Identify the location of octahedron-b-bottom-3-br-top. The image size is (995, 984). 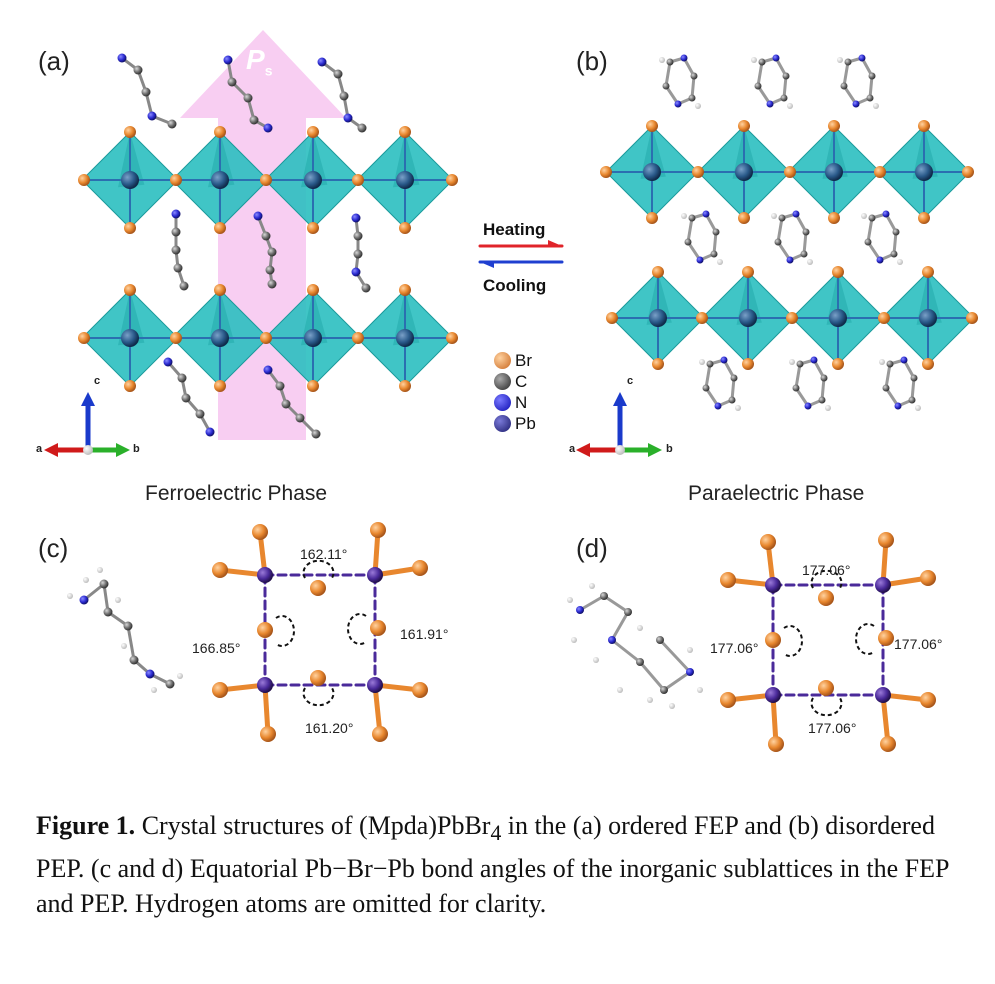
(928, 272).